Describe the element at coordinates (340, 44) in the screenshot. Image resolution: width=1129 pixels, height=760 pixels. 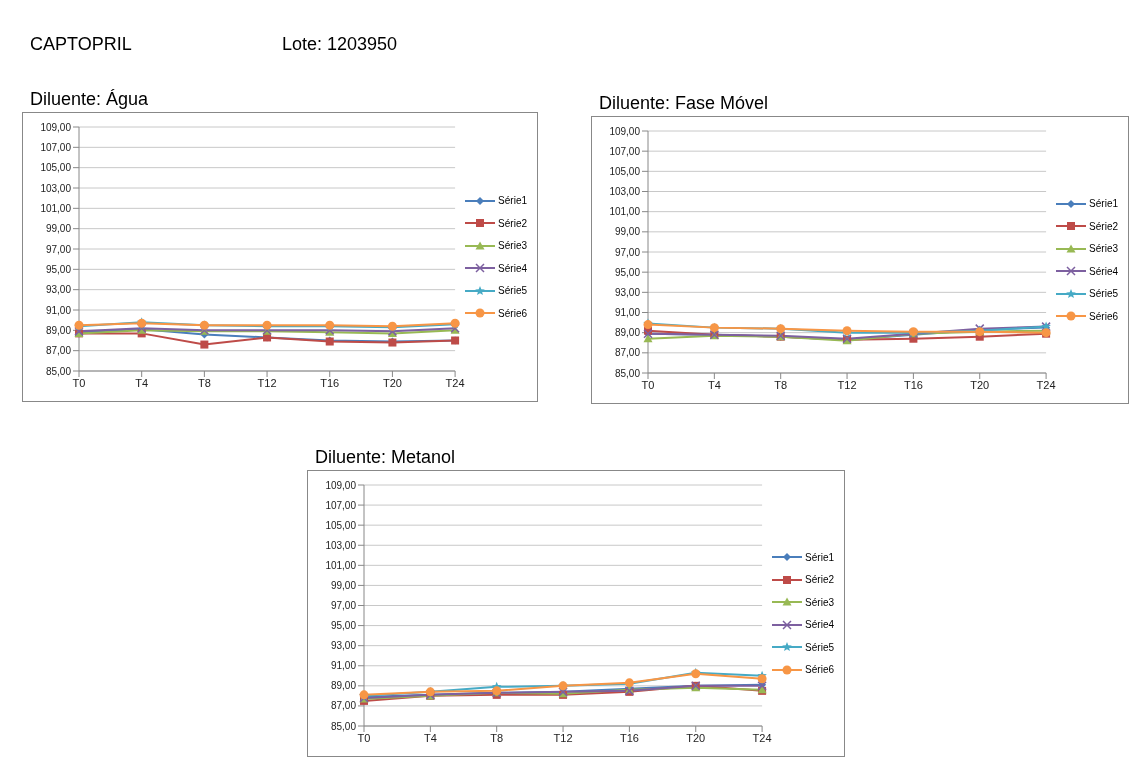
I see `text: Lote: 1203950` at that location.